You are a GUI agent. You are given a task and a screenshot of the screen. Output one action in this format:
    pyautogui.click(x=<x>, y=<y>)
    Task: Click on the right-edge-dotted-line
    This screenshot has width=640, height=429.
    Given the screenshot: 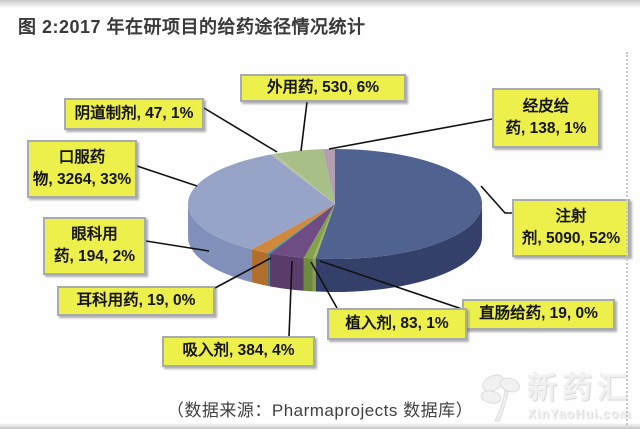 What is the action you would take?
    pyautogui.click(x=627, y=238)
    